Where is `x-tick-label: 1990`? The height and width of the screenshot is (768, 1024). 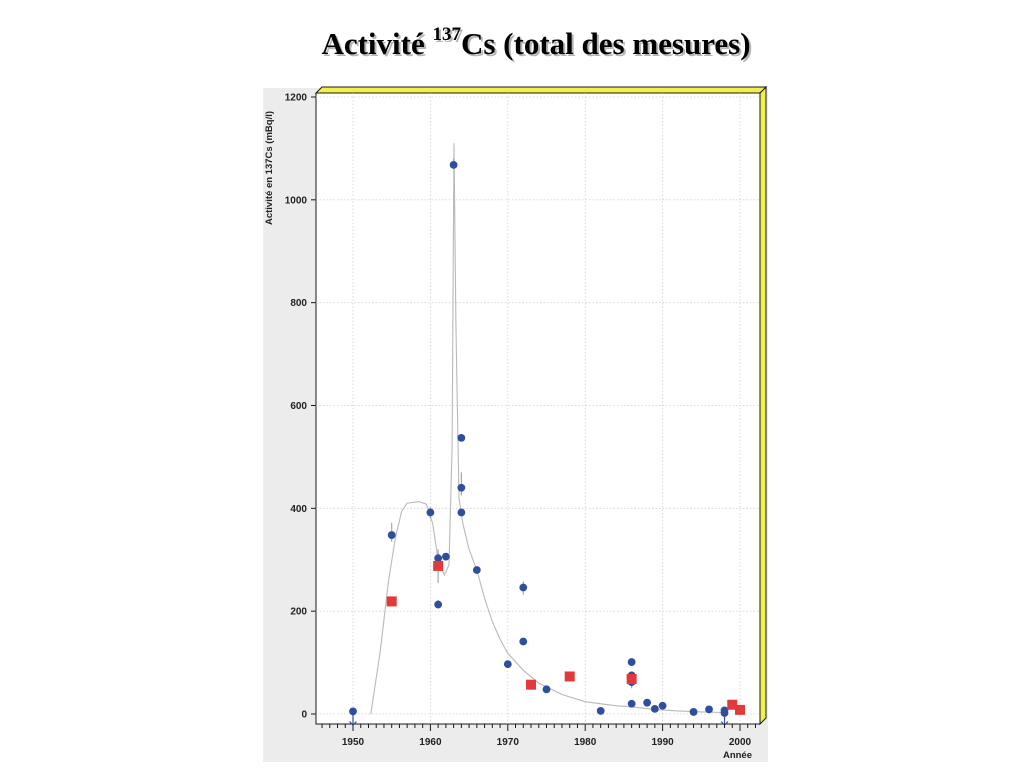 x-tick-label: 1990 is located at coordinates (662, 742).